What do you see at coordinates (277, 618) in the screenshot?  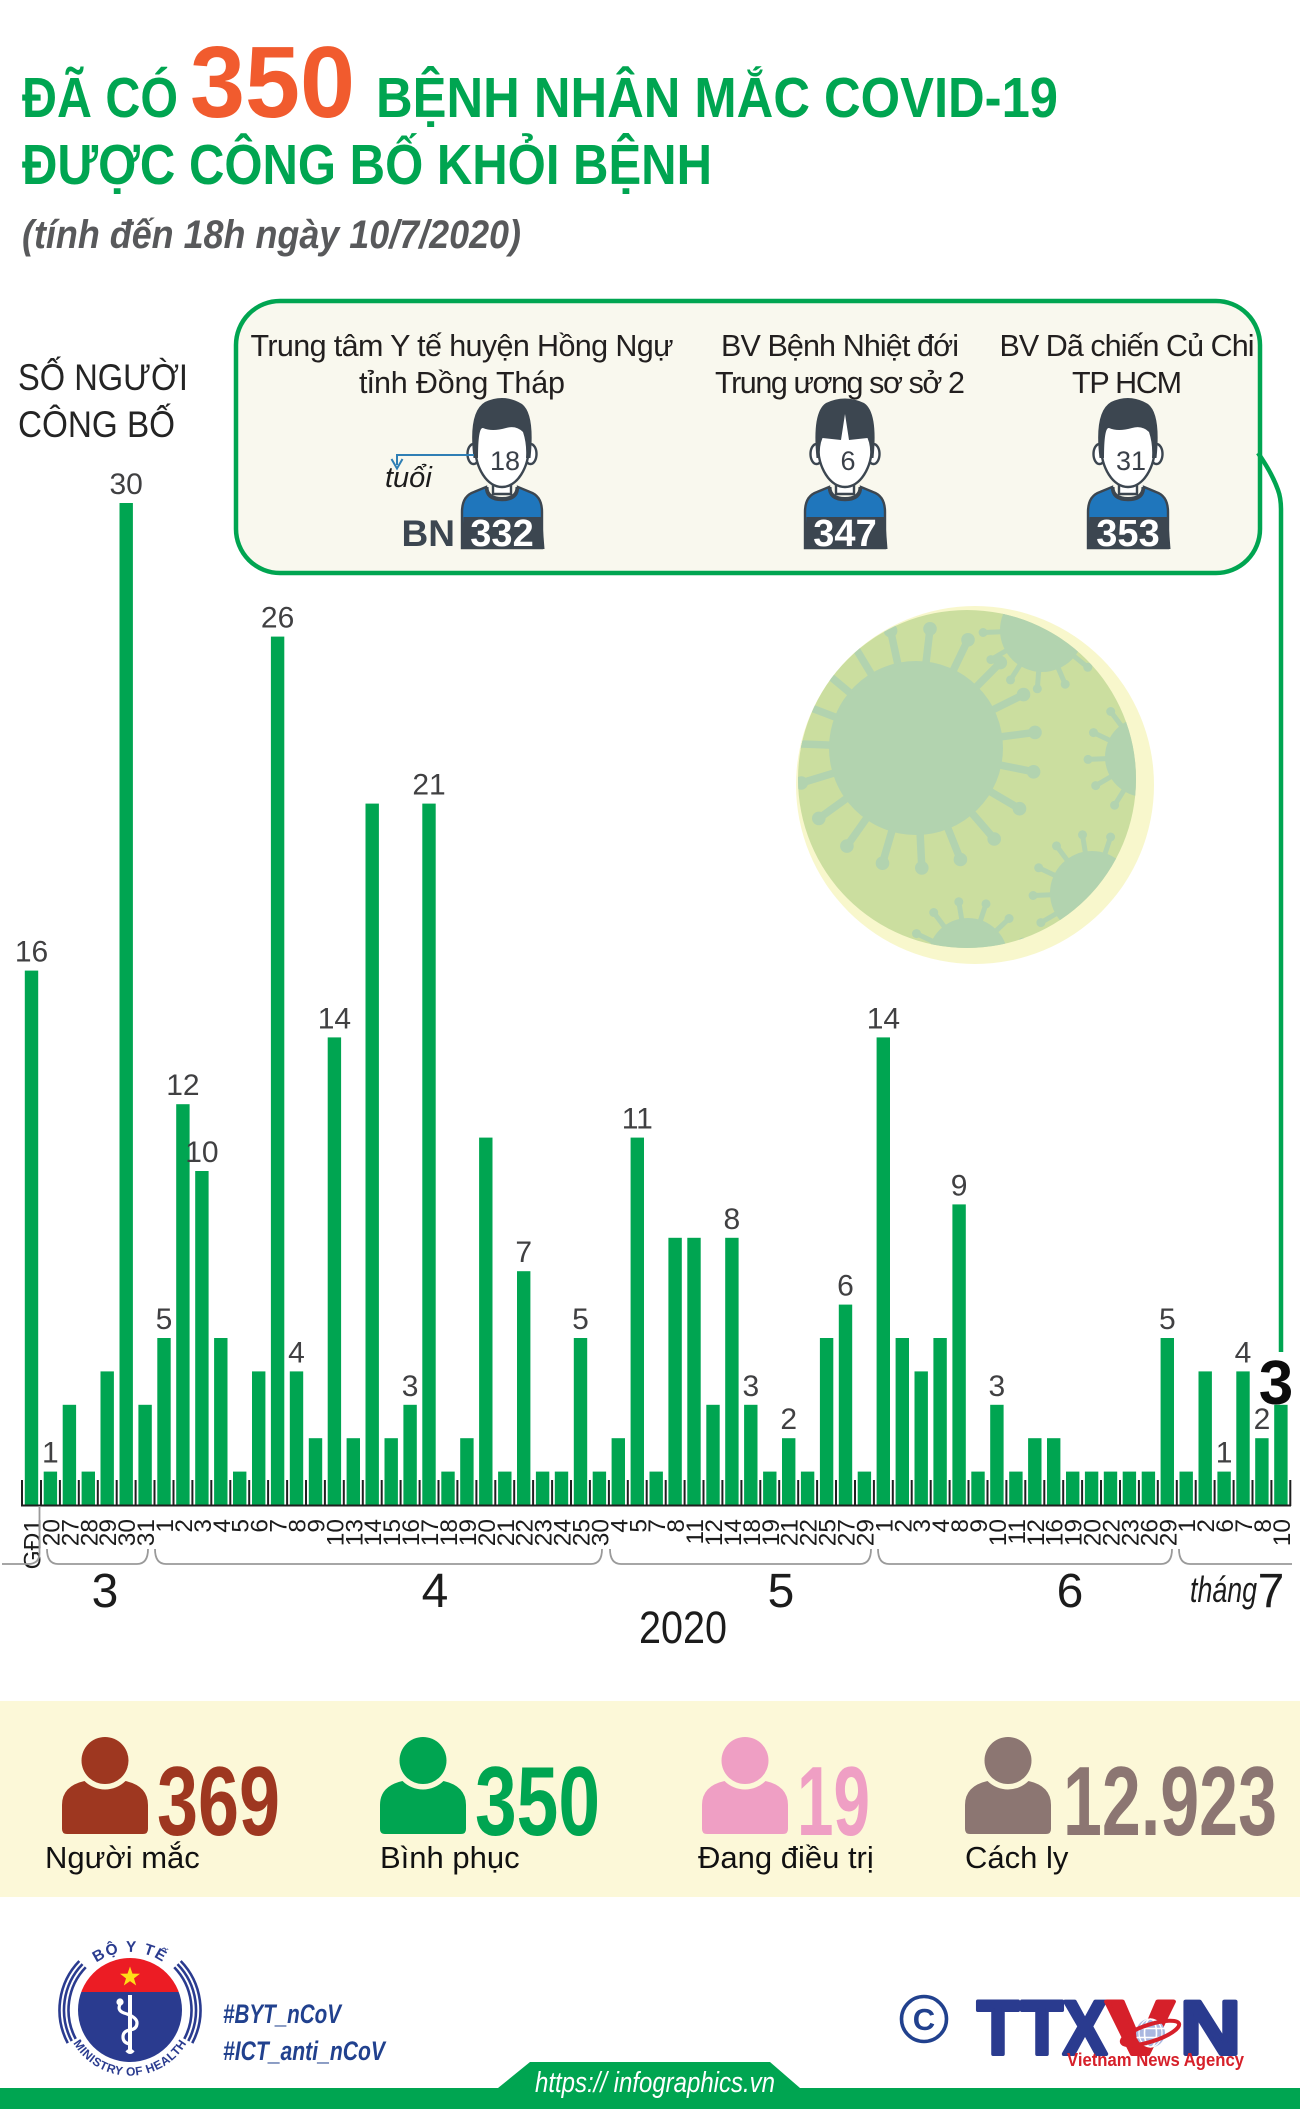 I see `svg-text: 26` at bounding box center [277, 618].